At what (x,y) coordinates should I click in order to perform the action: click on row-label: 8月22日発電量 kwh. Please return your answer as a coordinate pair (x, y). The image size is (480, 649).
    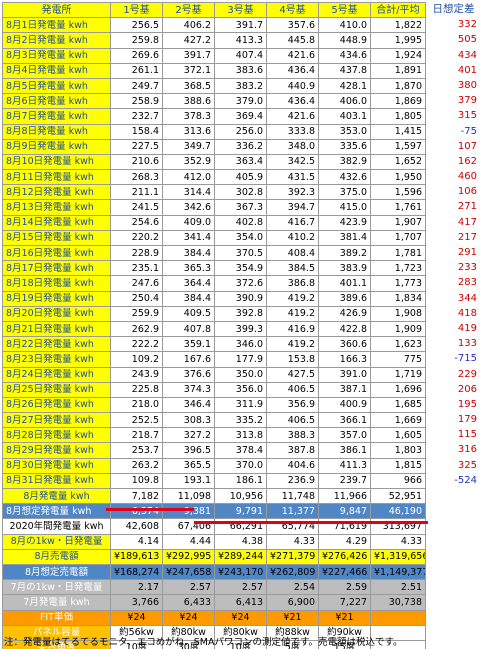
    Looking at the image, I should click on (56, 344).